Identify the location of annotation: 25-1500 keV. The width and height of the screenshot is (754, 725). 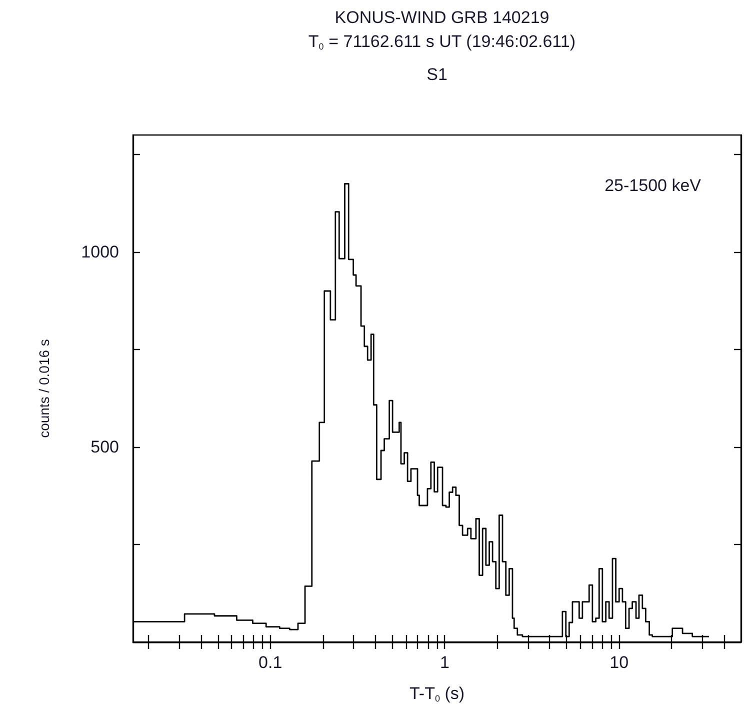
(653, 185).